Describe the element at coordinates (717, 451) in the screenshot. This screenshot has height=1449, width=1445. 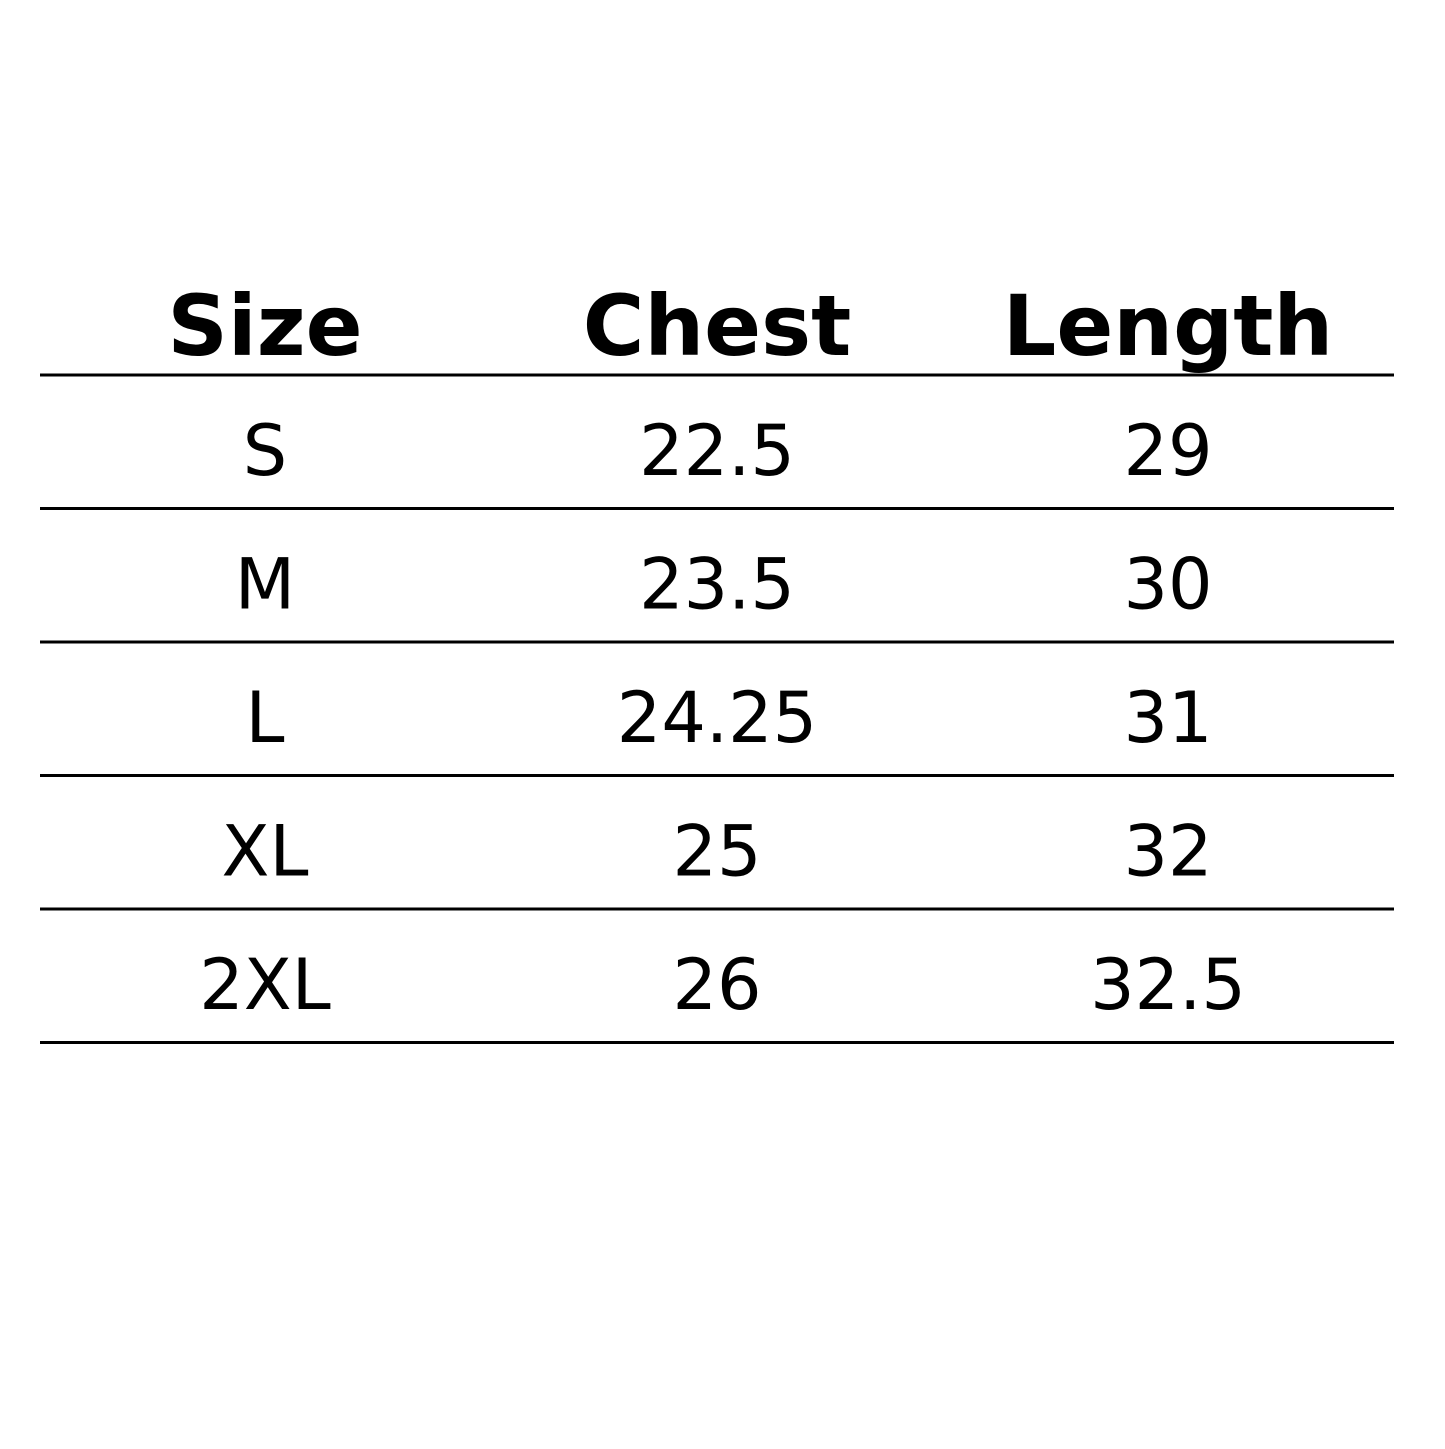
I see `cell: 22.5` at that location.